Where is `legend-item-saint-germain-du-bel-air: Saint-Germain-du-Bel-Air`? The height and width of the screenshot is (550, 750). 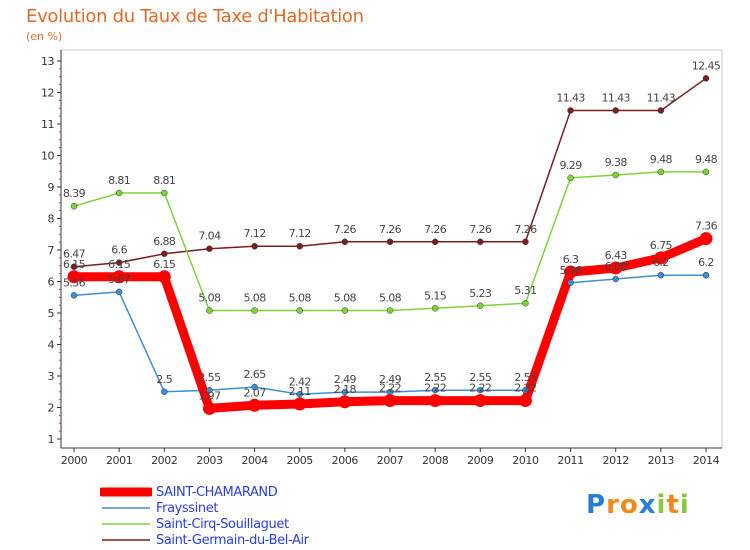
legend-item-saint-germain-du-bel-air: Saint-Germain-du-Bel-Air is located at coordinates (204, 540).